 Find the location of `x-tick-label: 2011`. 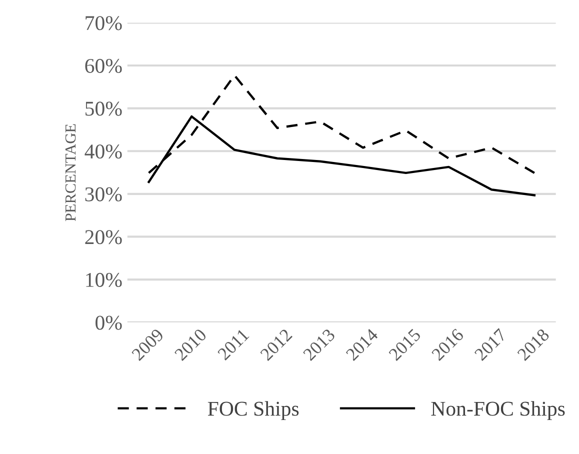

x-tick-label: 2011 is located at coordinates (233, 344).